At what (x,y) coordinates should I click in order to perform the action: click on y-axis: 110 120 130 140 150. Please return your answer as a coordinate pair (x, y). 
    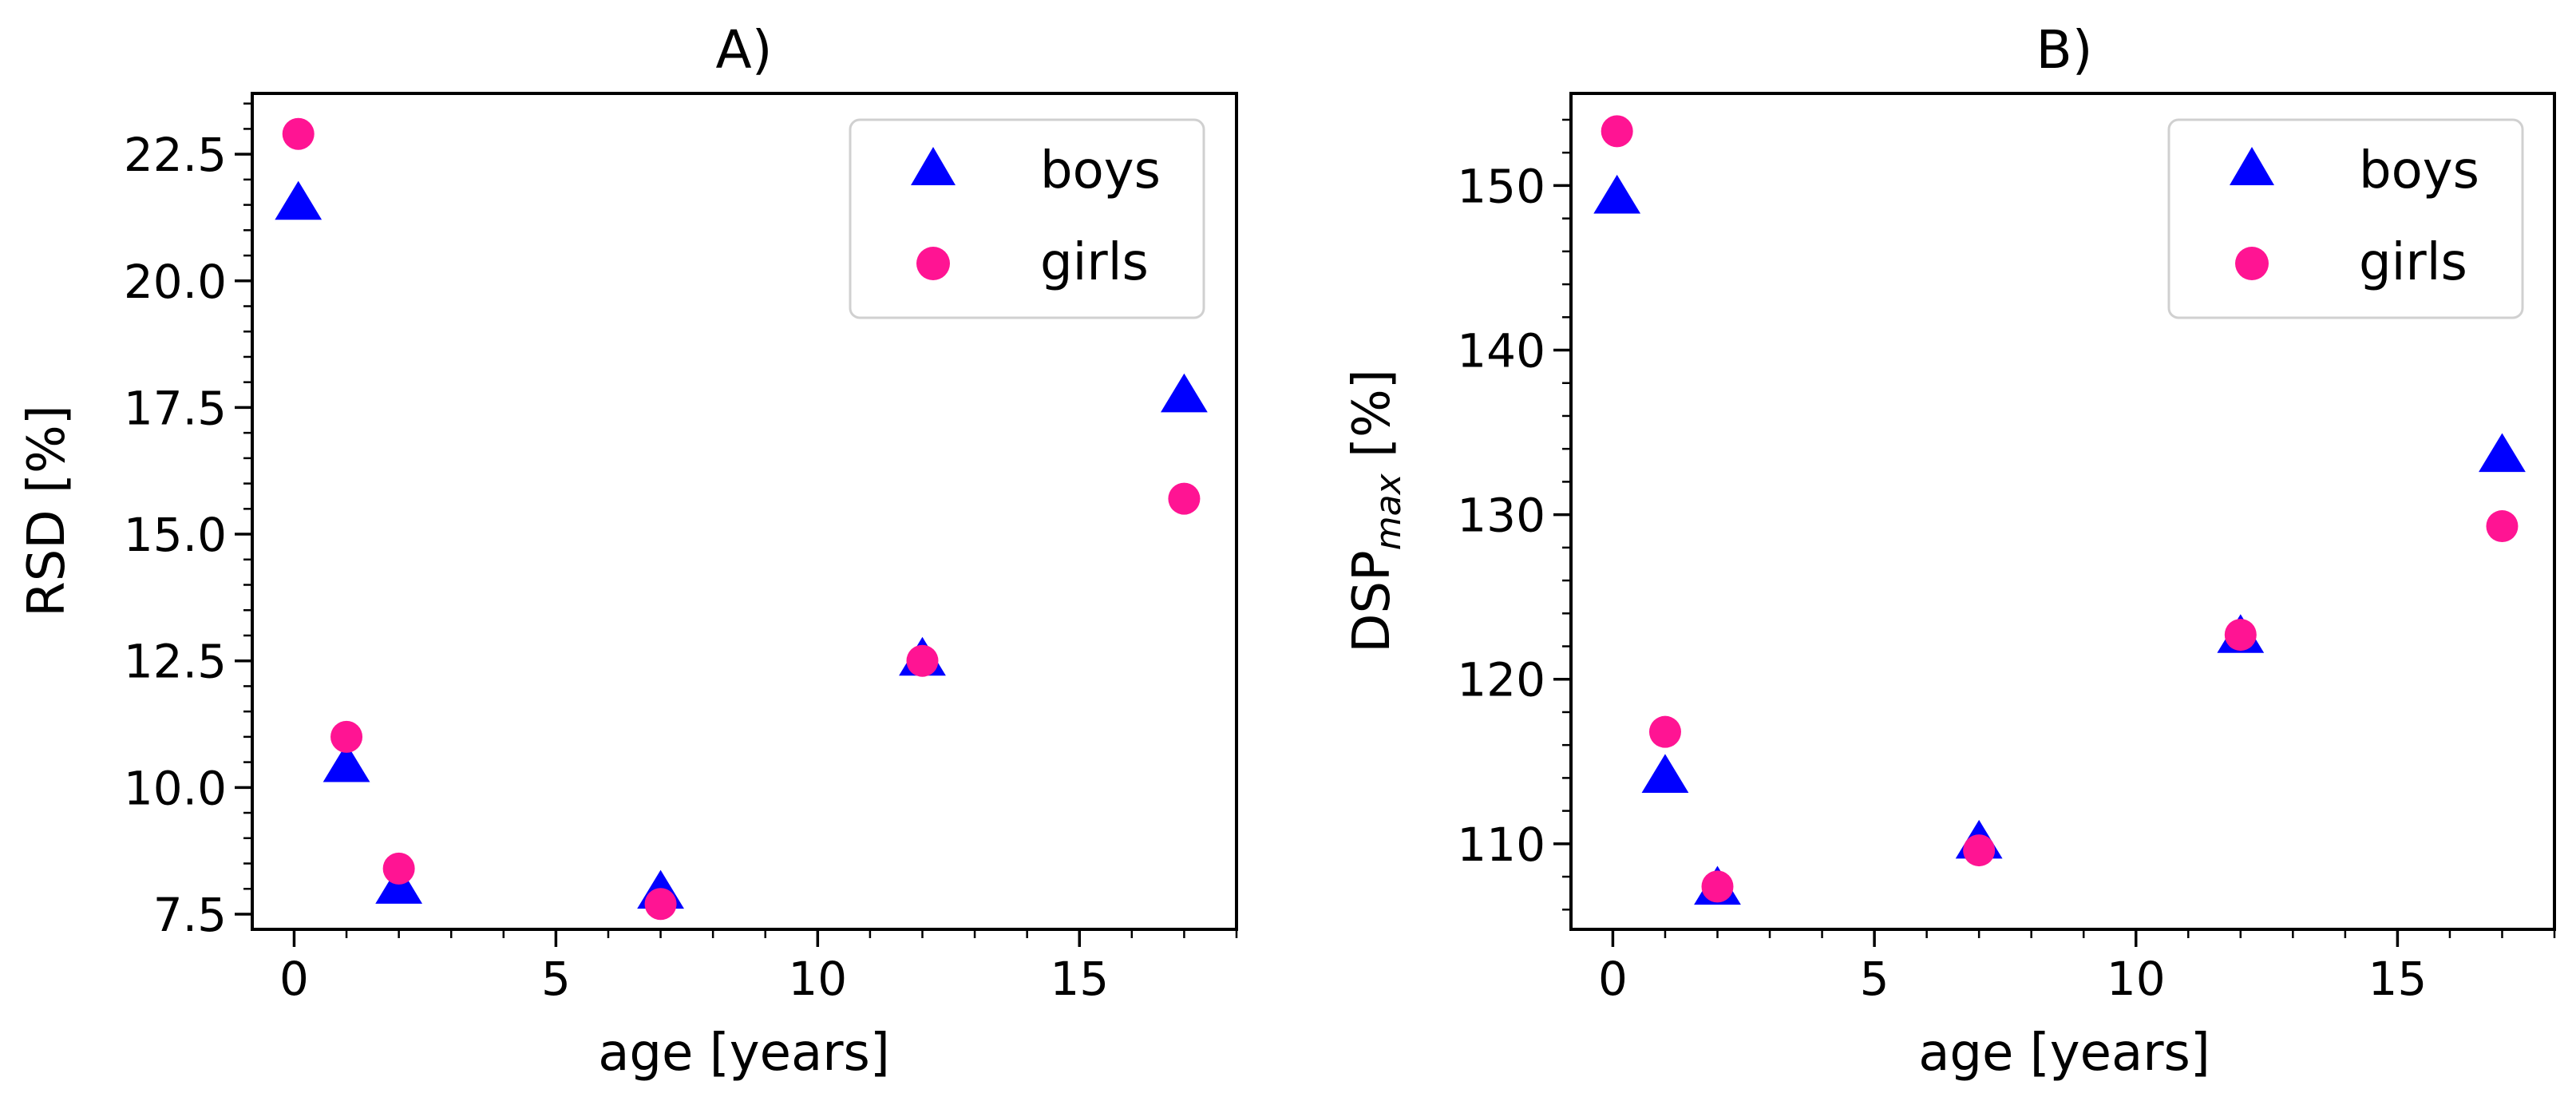
    Looking at the image, I should click on (1514, 514).